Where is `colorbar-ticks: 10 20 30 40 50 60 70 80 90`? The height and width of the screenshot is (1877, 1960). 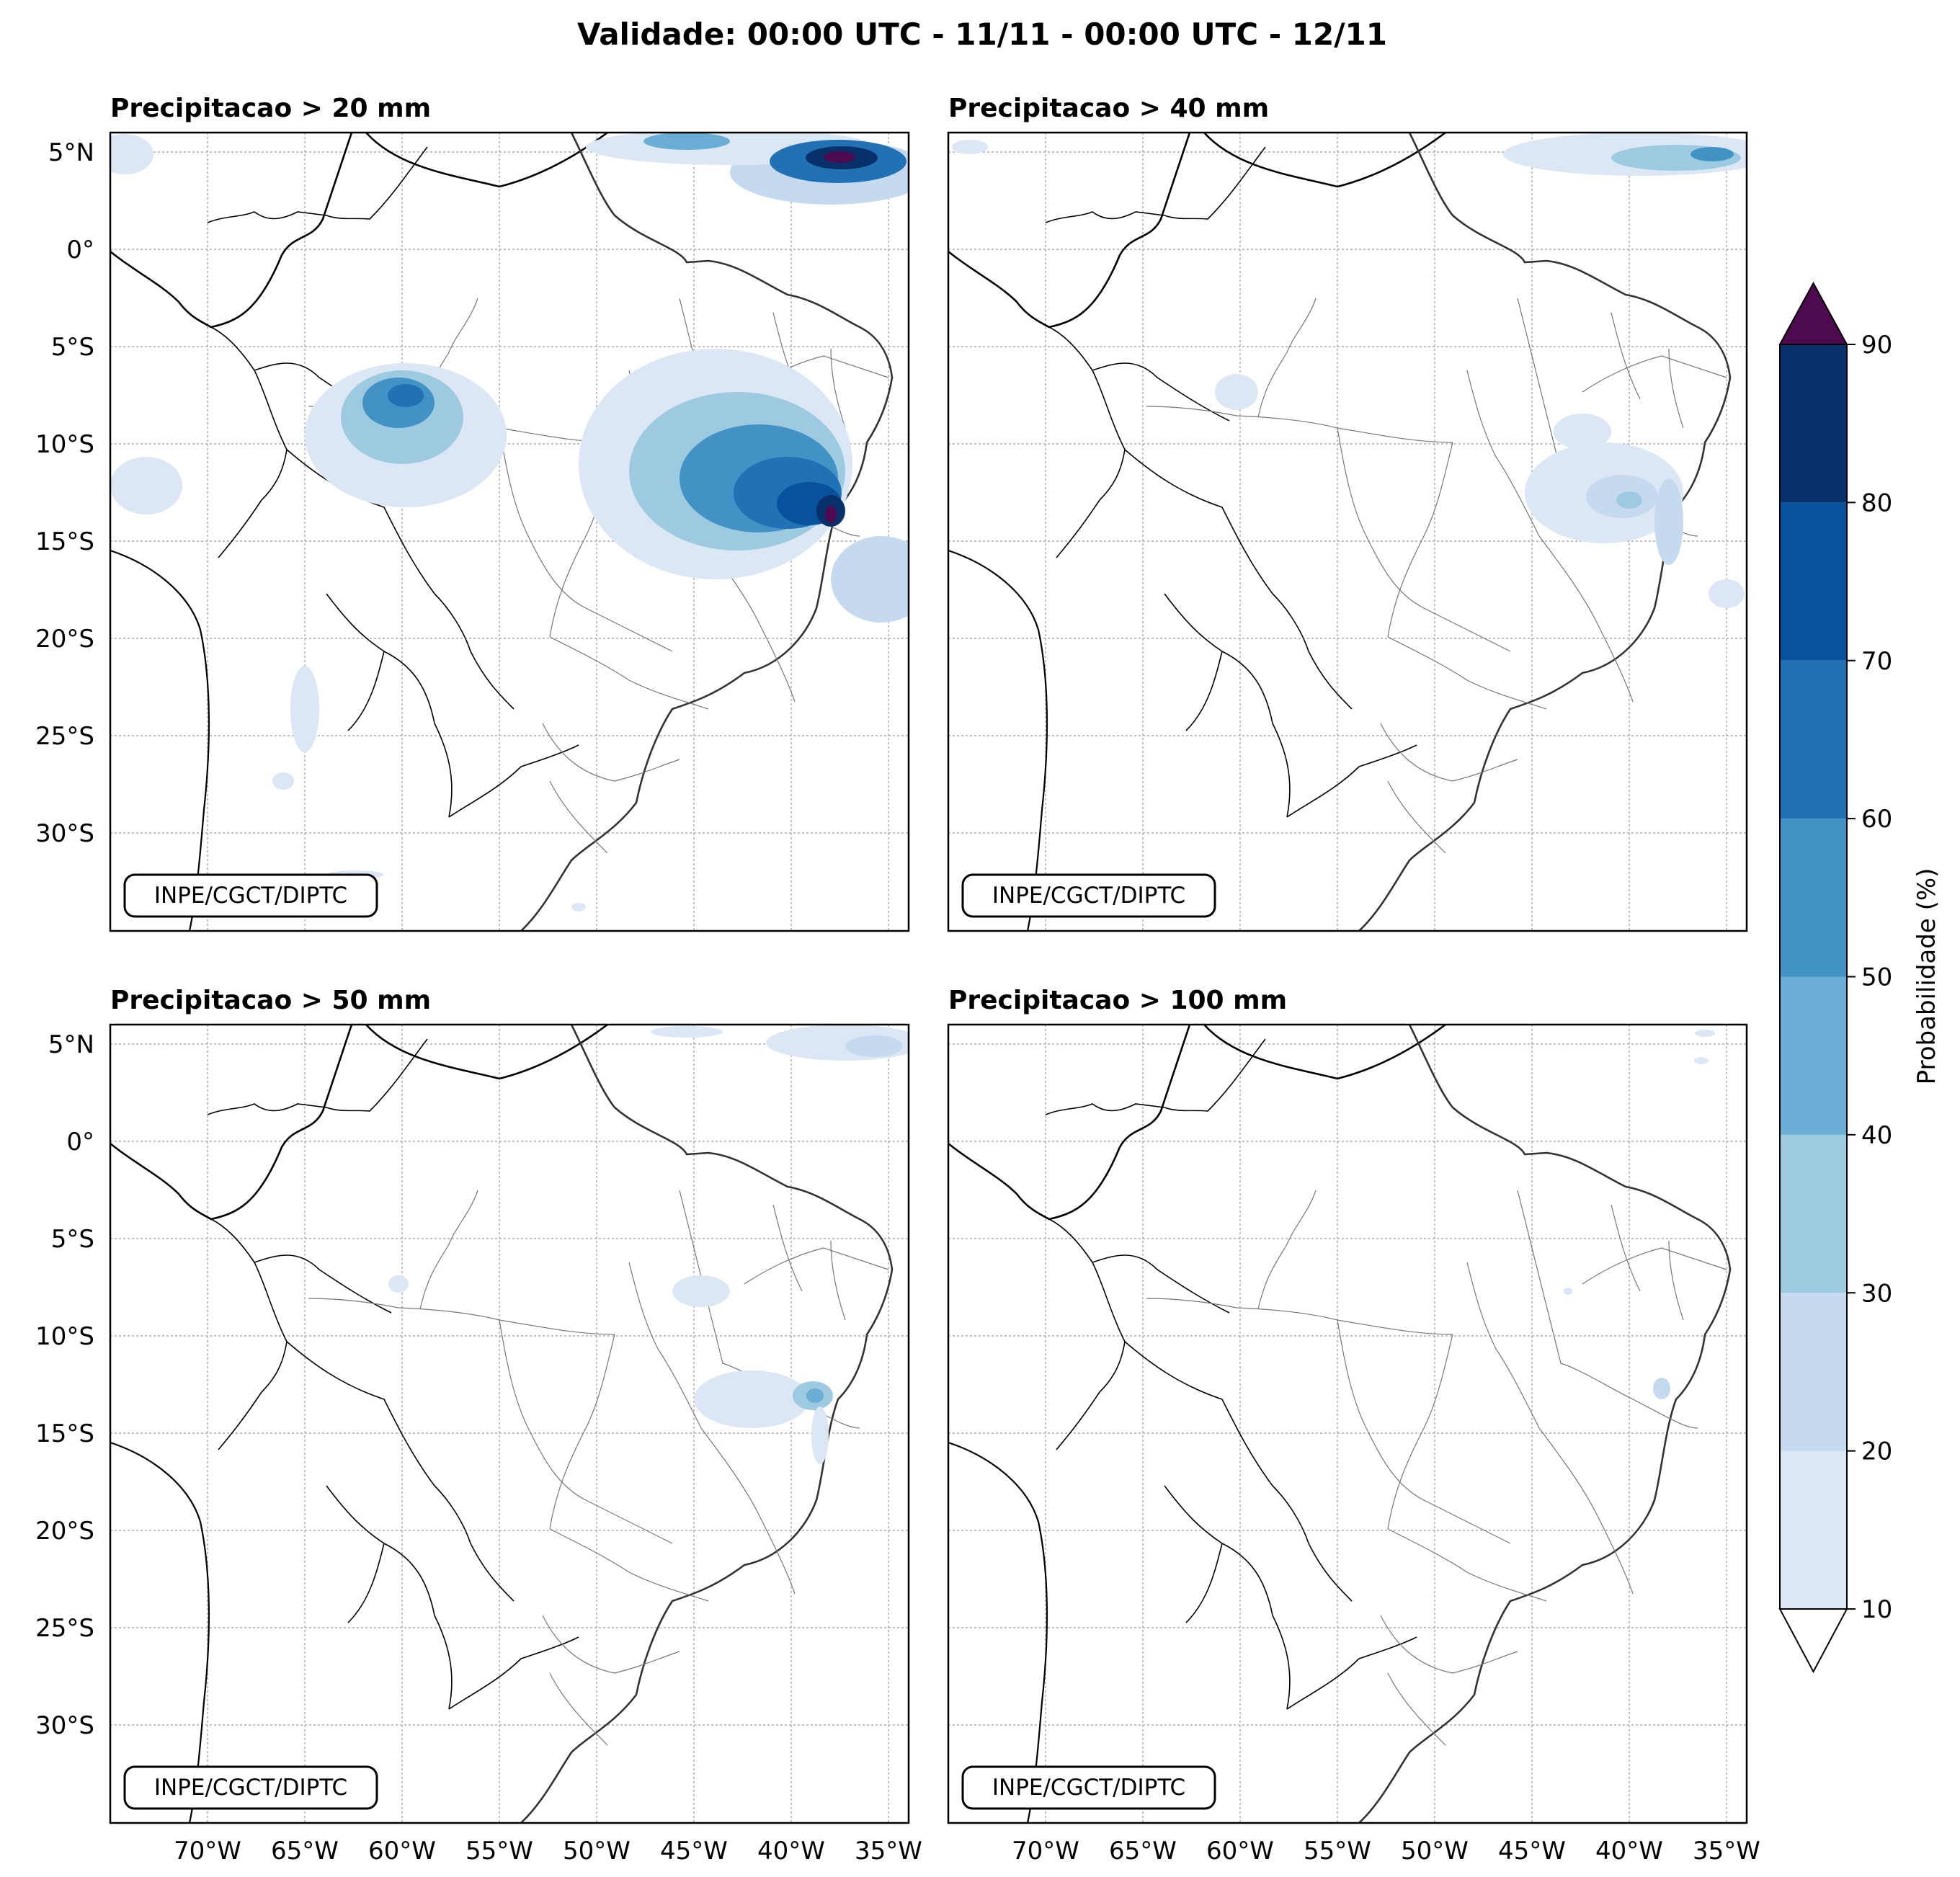 colorbar-ticks: 10 20 30 40 50 60 70 80 90 is located at coordinates (1869, 977).